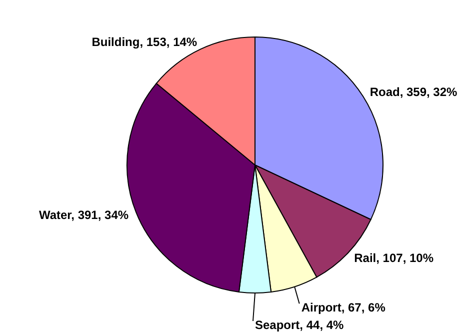 This screenshot has height=334, width=471. What do you see at coordinates (83, 215) in the screenshot?
I see `slice-label: Water, 391, 34%` at bounding box center [83, 215].